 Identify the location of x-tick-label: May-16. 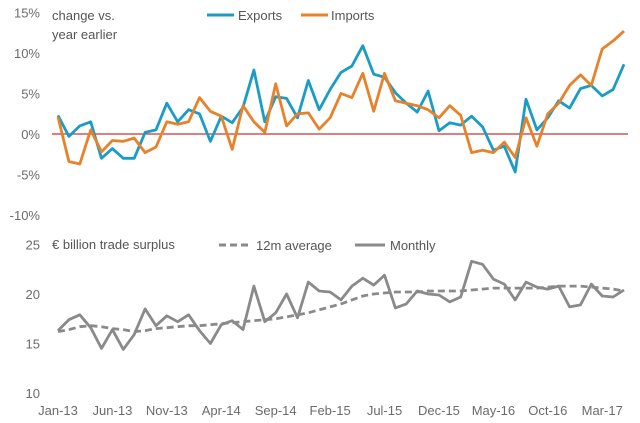
(493, 410).